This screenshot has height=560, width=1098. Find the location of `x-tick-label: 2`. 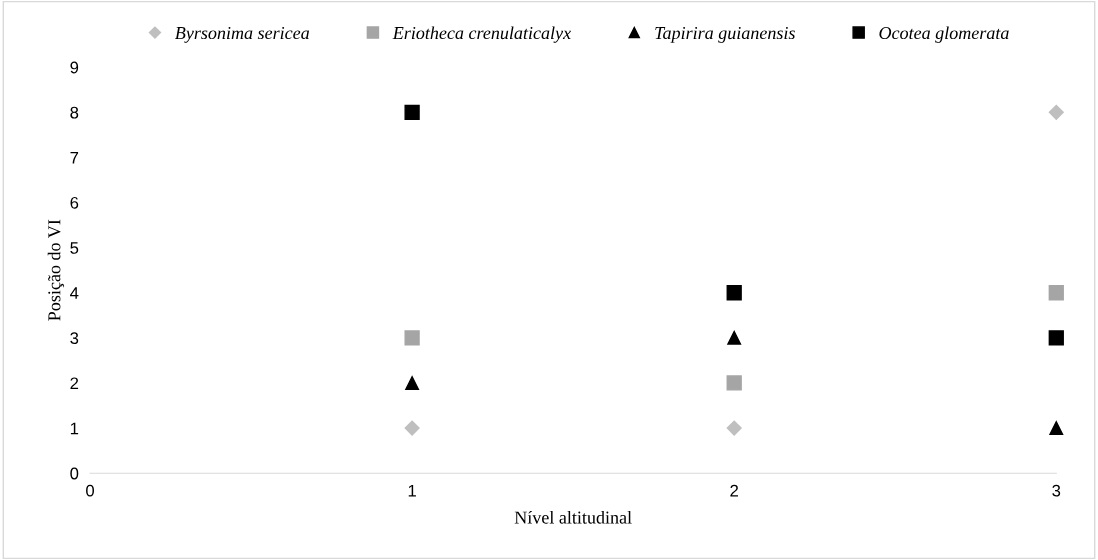

x-tick-label: 2 is located at coordinates (734, 490).